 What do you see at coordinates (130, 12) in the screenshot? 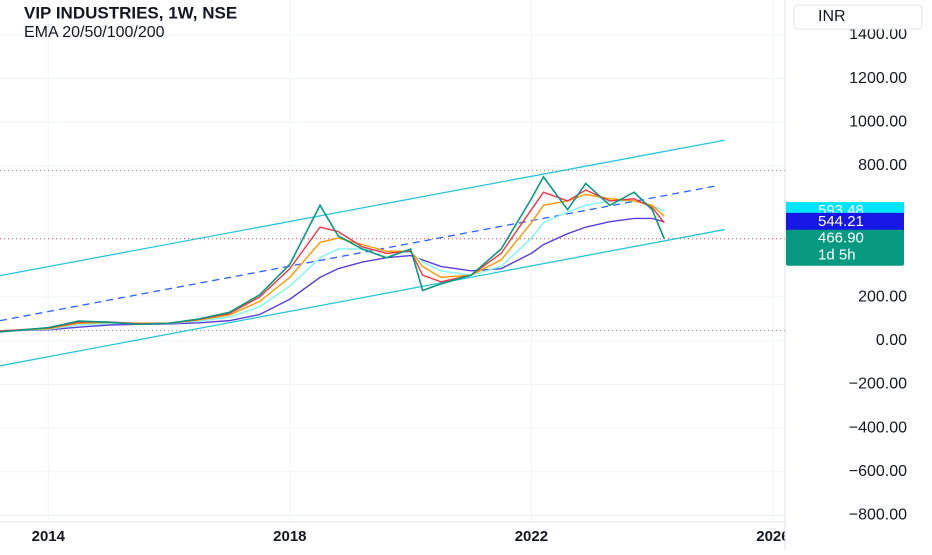
I see `chart-title: VIP INDUSTRIES, 1W, NSE` at bounding box center [130, 12].